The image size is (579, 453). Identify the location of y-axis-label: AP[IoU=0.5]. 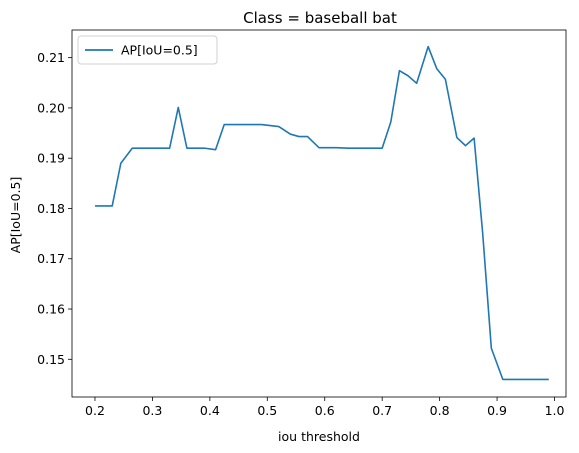
(15, 215).